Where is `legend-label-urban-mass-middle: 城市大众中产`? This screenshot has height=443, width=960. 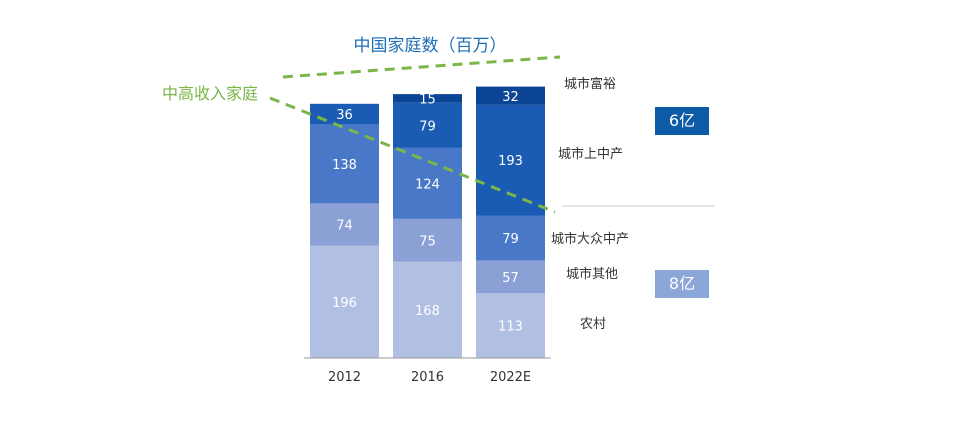
legend-label-urban-mass-middle: 城市大众中产 is located at coordinates (590, 239).